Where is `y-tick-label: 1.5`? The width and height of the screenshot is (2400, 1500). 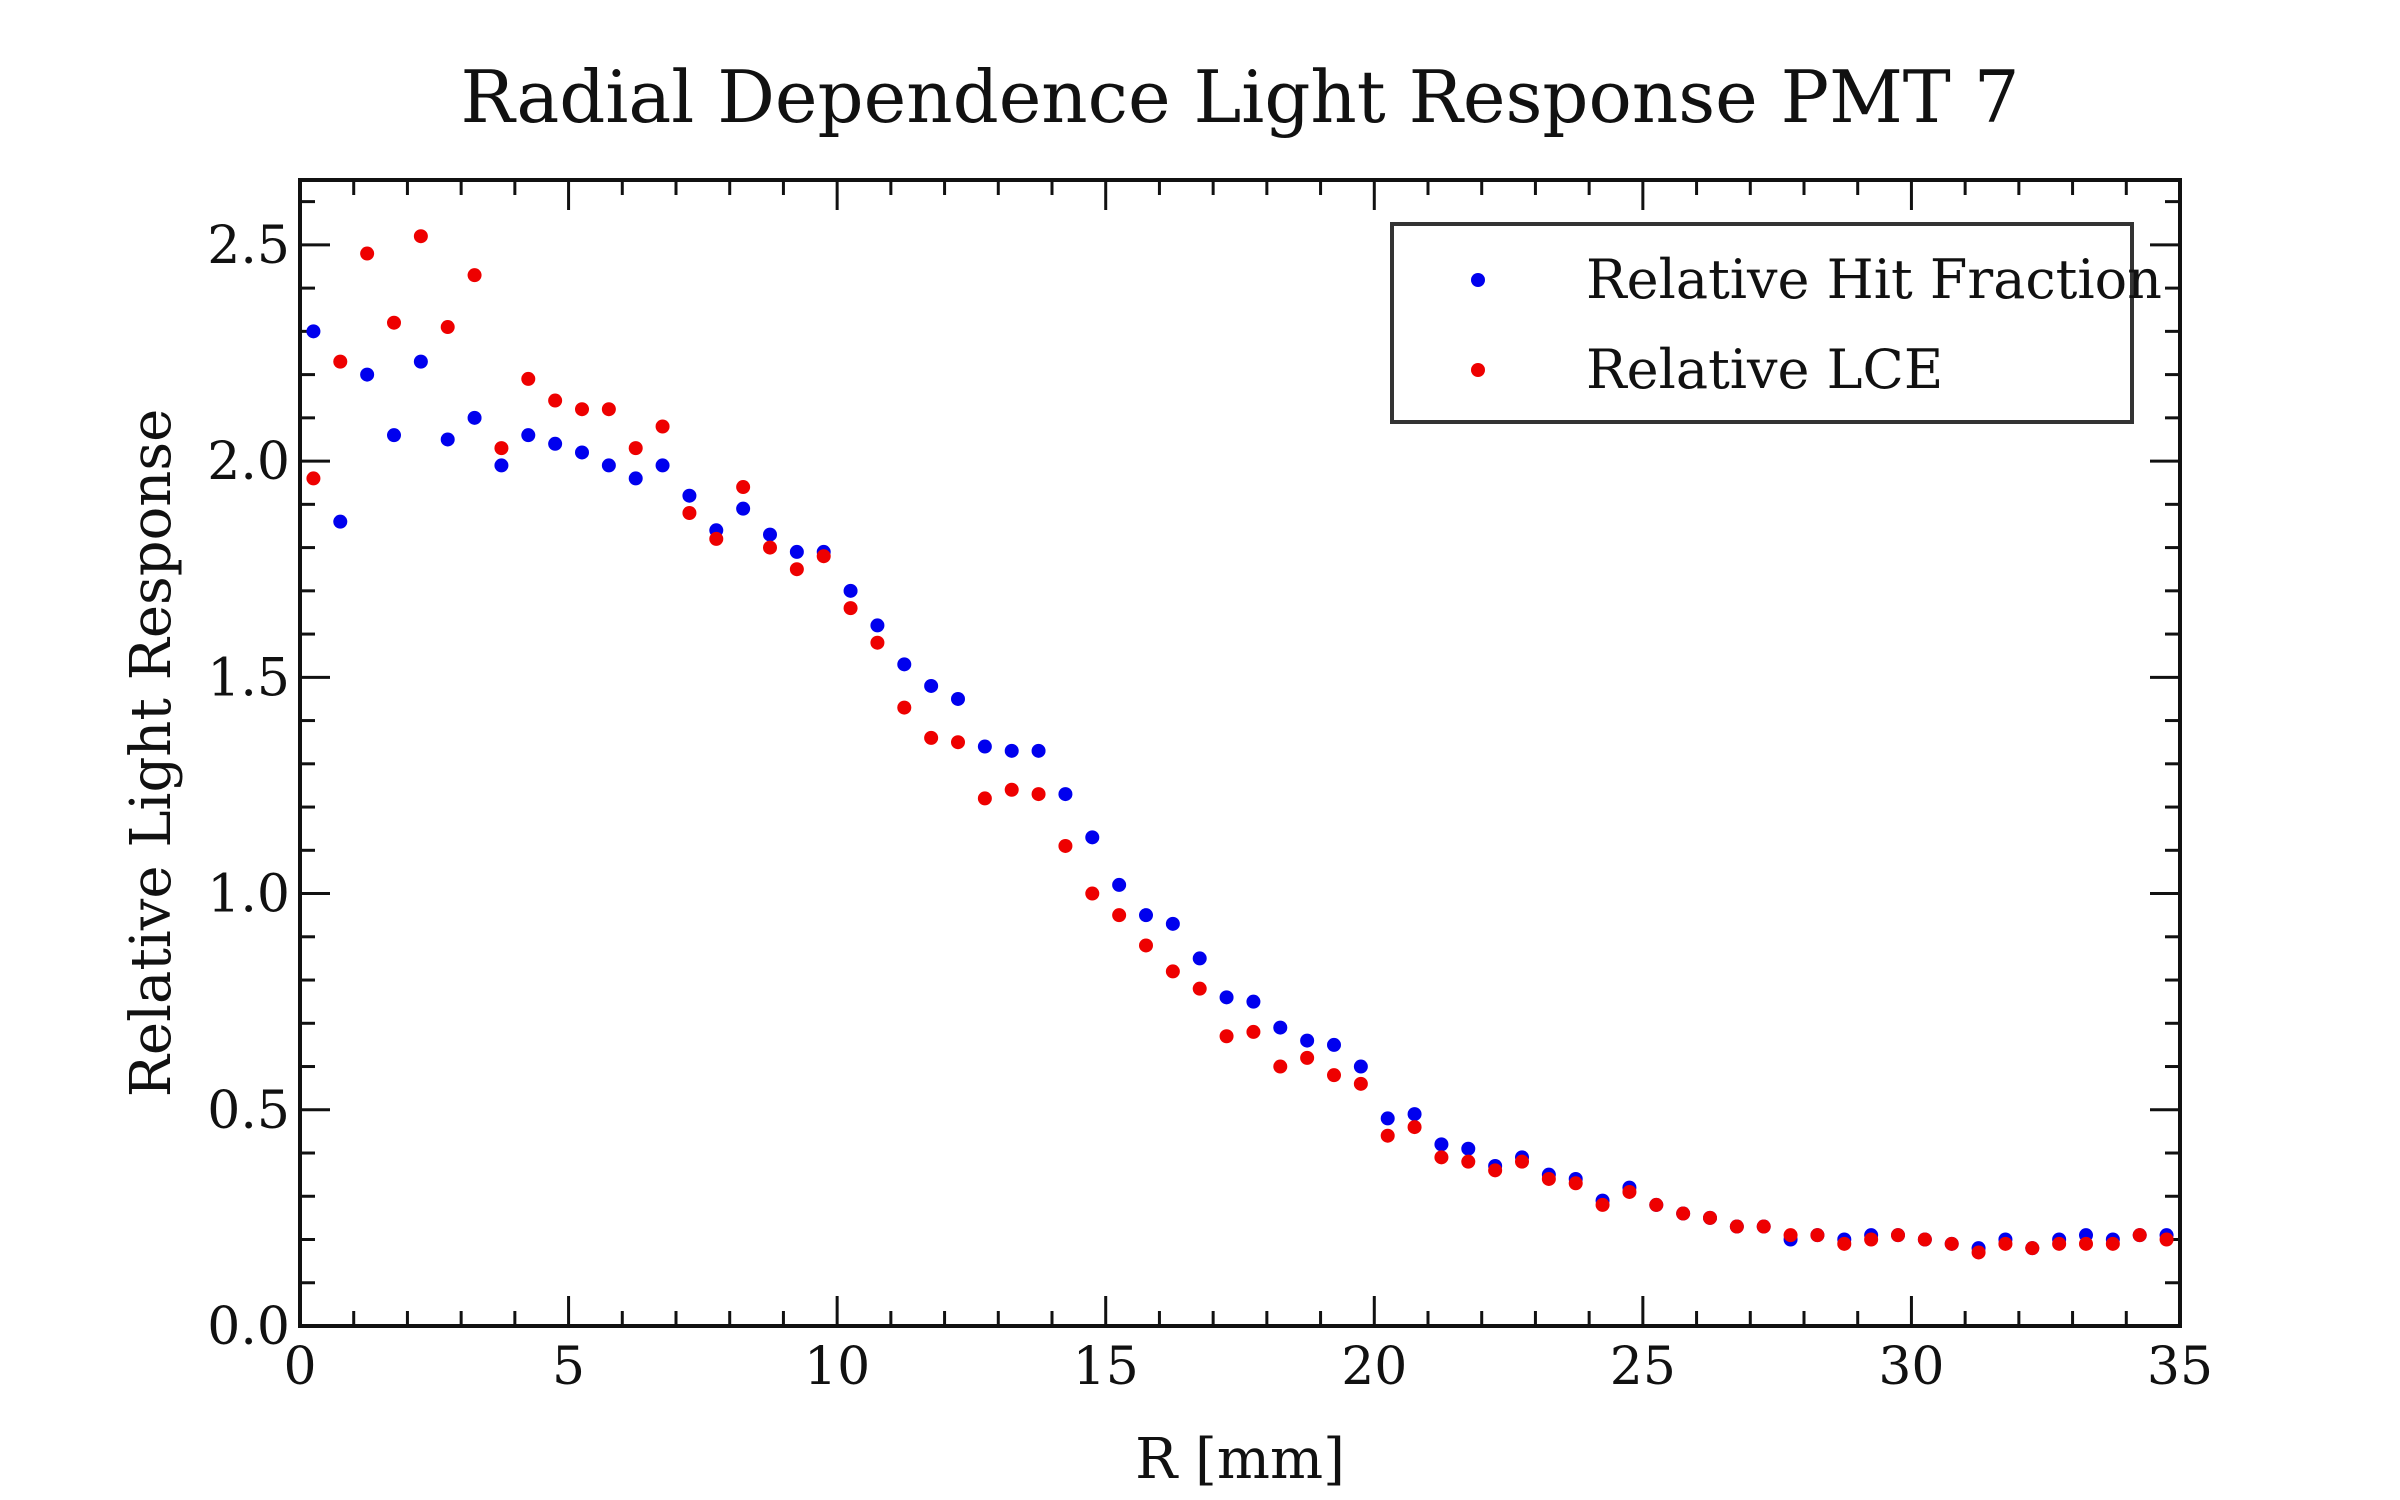
y-tick-label: 1.5 is located at coordinates (248, 678).